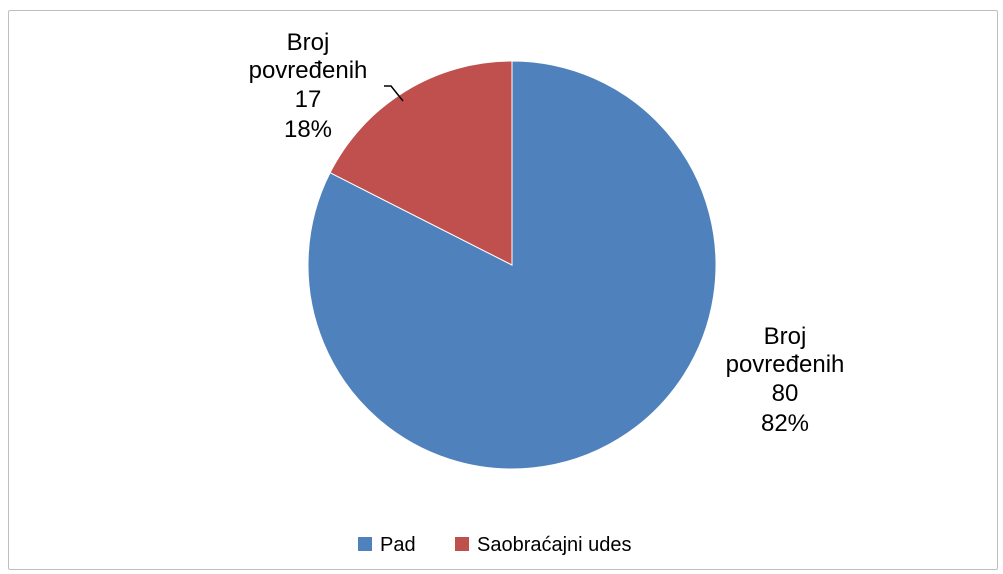  What do you see at coordinates (785, 393) in the screenshot?
I see `data-label-value: 80` at bounding box center [785, 393].